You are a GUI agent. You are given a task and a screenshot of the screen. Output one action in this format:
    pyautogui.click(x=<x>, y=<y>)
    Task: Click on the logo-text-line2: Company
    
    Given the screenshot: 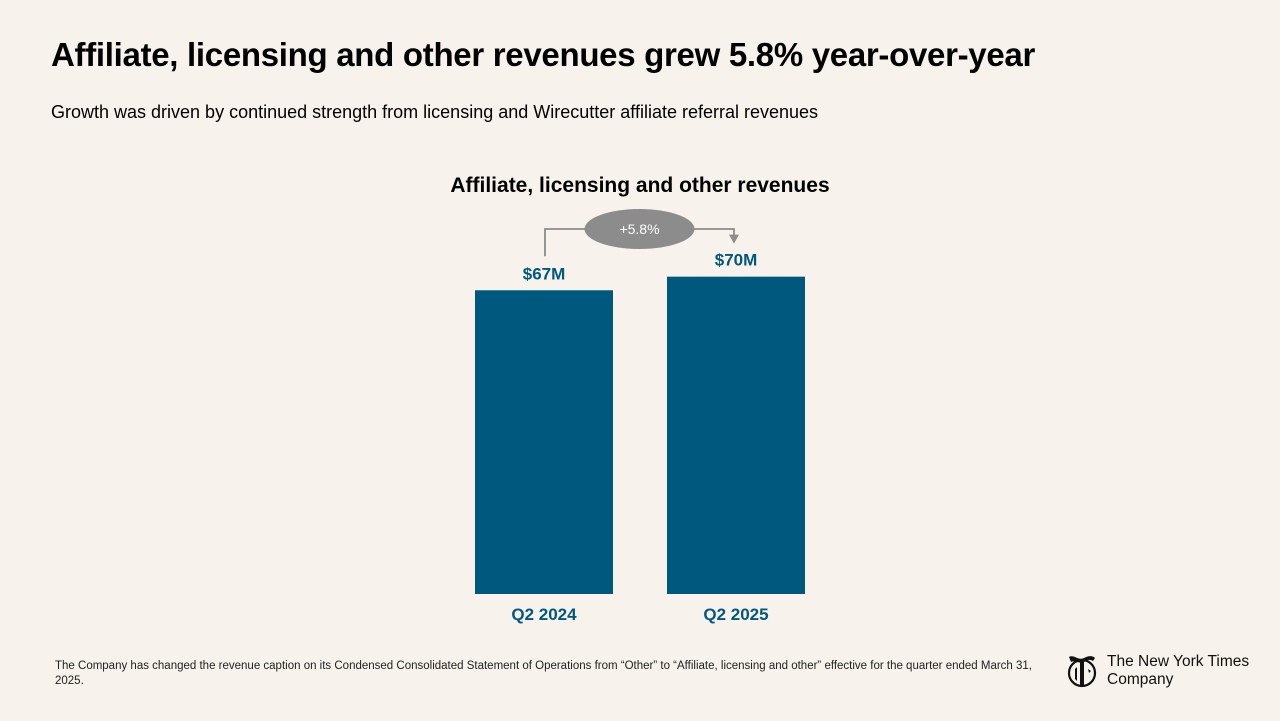 What is the action you would take?
    pyautogui.click(x=1140, y=679)
    